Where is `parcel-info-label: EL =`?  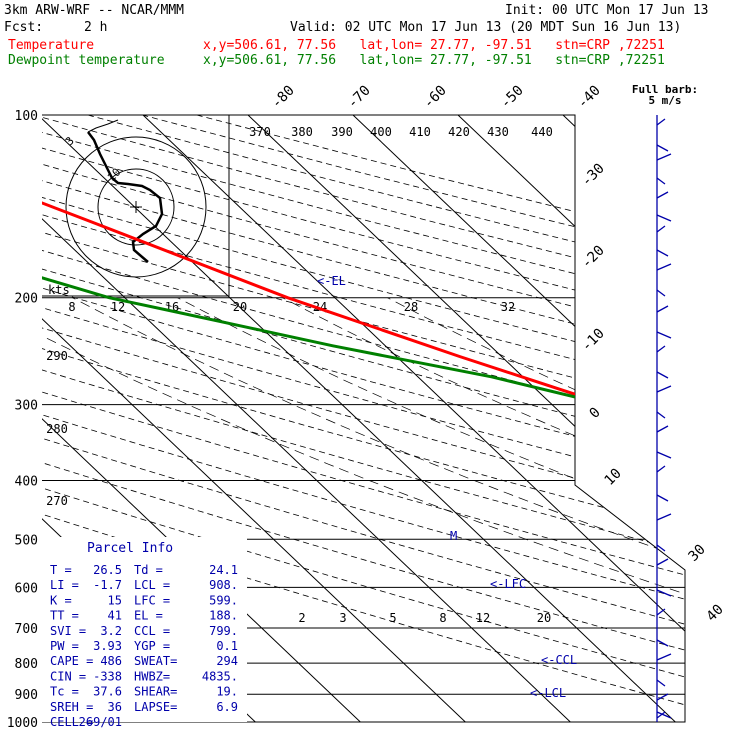
parcel-info-label: EL = is located at coordinates (148, 616).